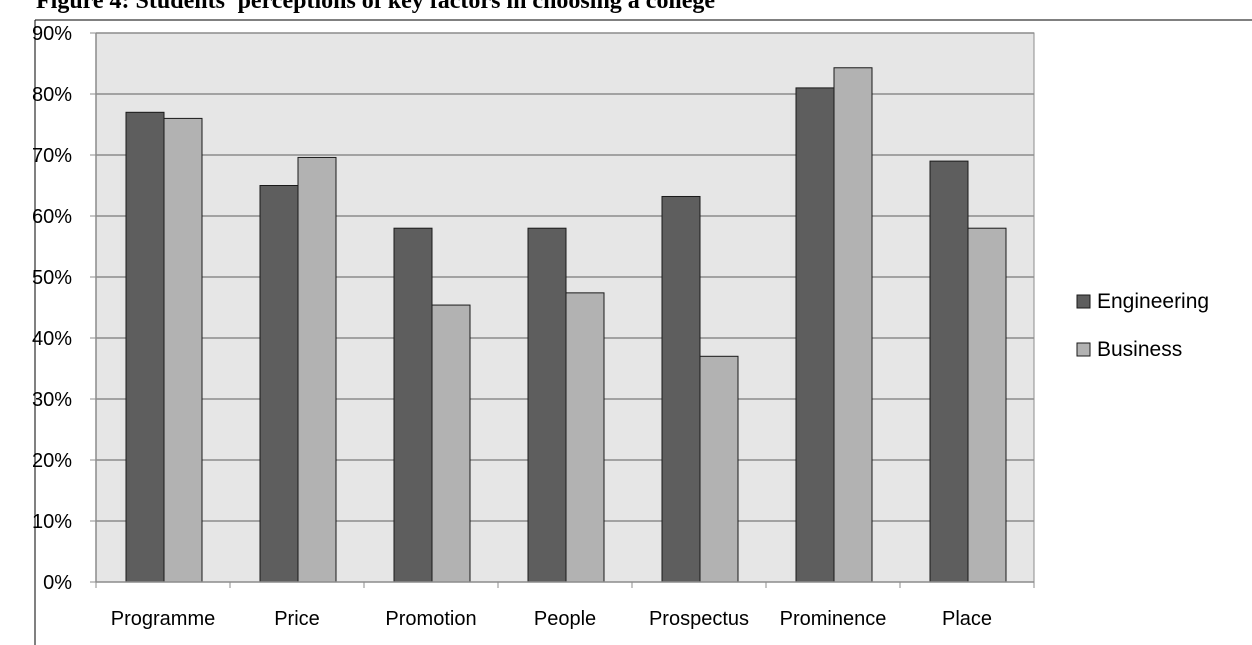 Image resolution: width=1252 pixels, height=645 pixels. Describe the element at coordinates (52, 95) in the screenshot. I see `y-tick-label: 80%` at that location.